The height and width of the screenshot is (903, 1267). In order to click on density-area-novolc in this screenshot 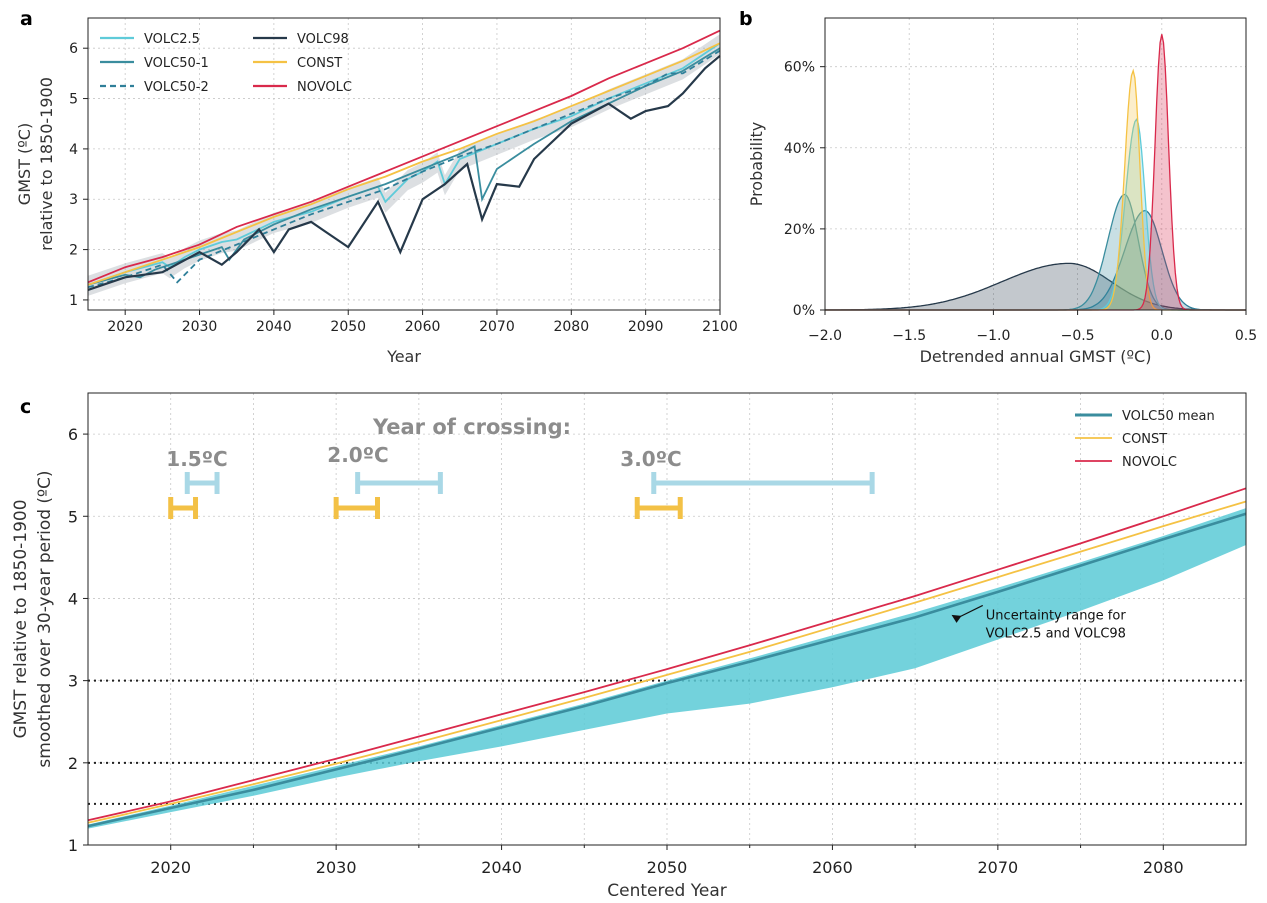, I will do `click(1035, 172)`.